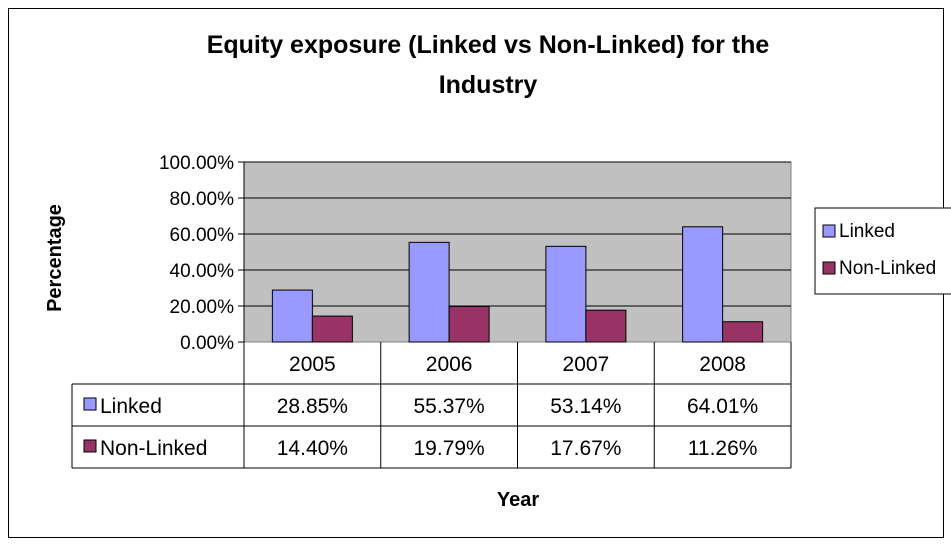 This screenshot has height=544, width=951. What do you see at coordinates (202, 235) in the screenshot?
I see `y-tick-label: 60.00%` at bounding box center [202, 235].